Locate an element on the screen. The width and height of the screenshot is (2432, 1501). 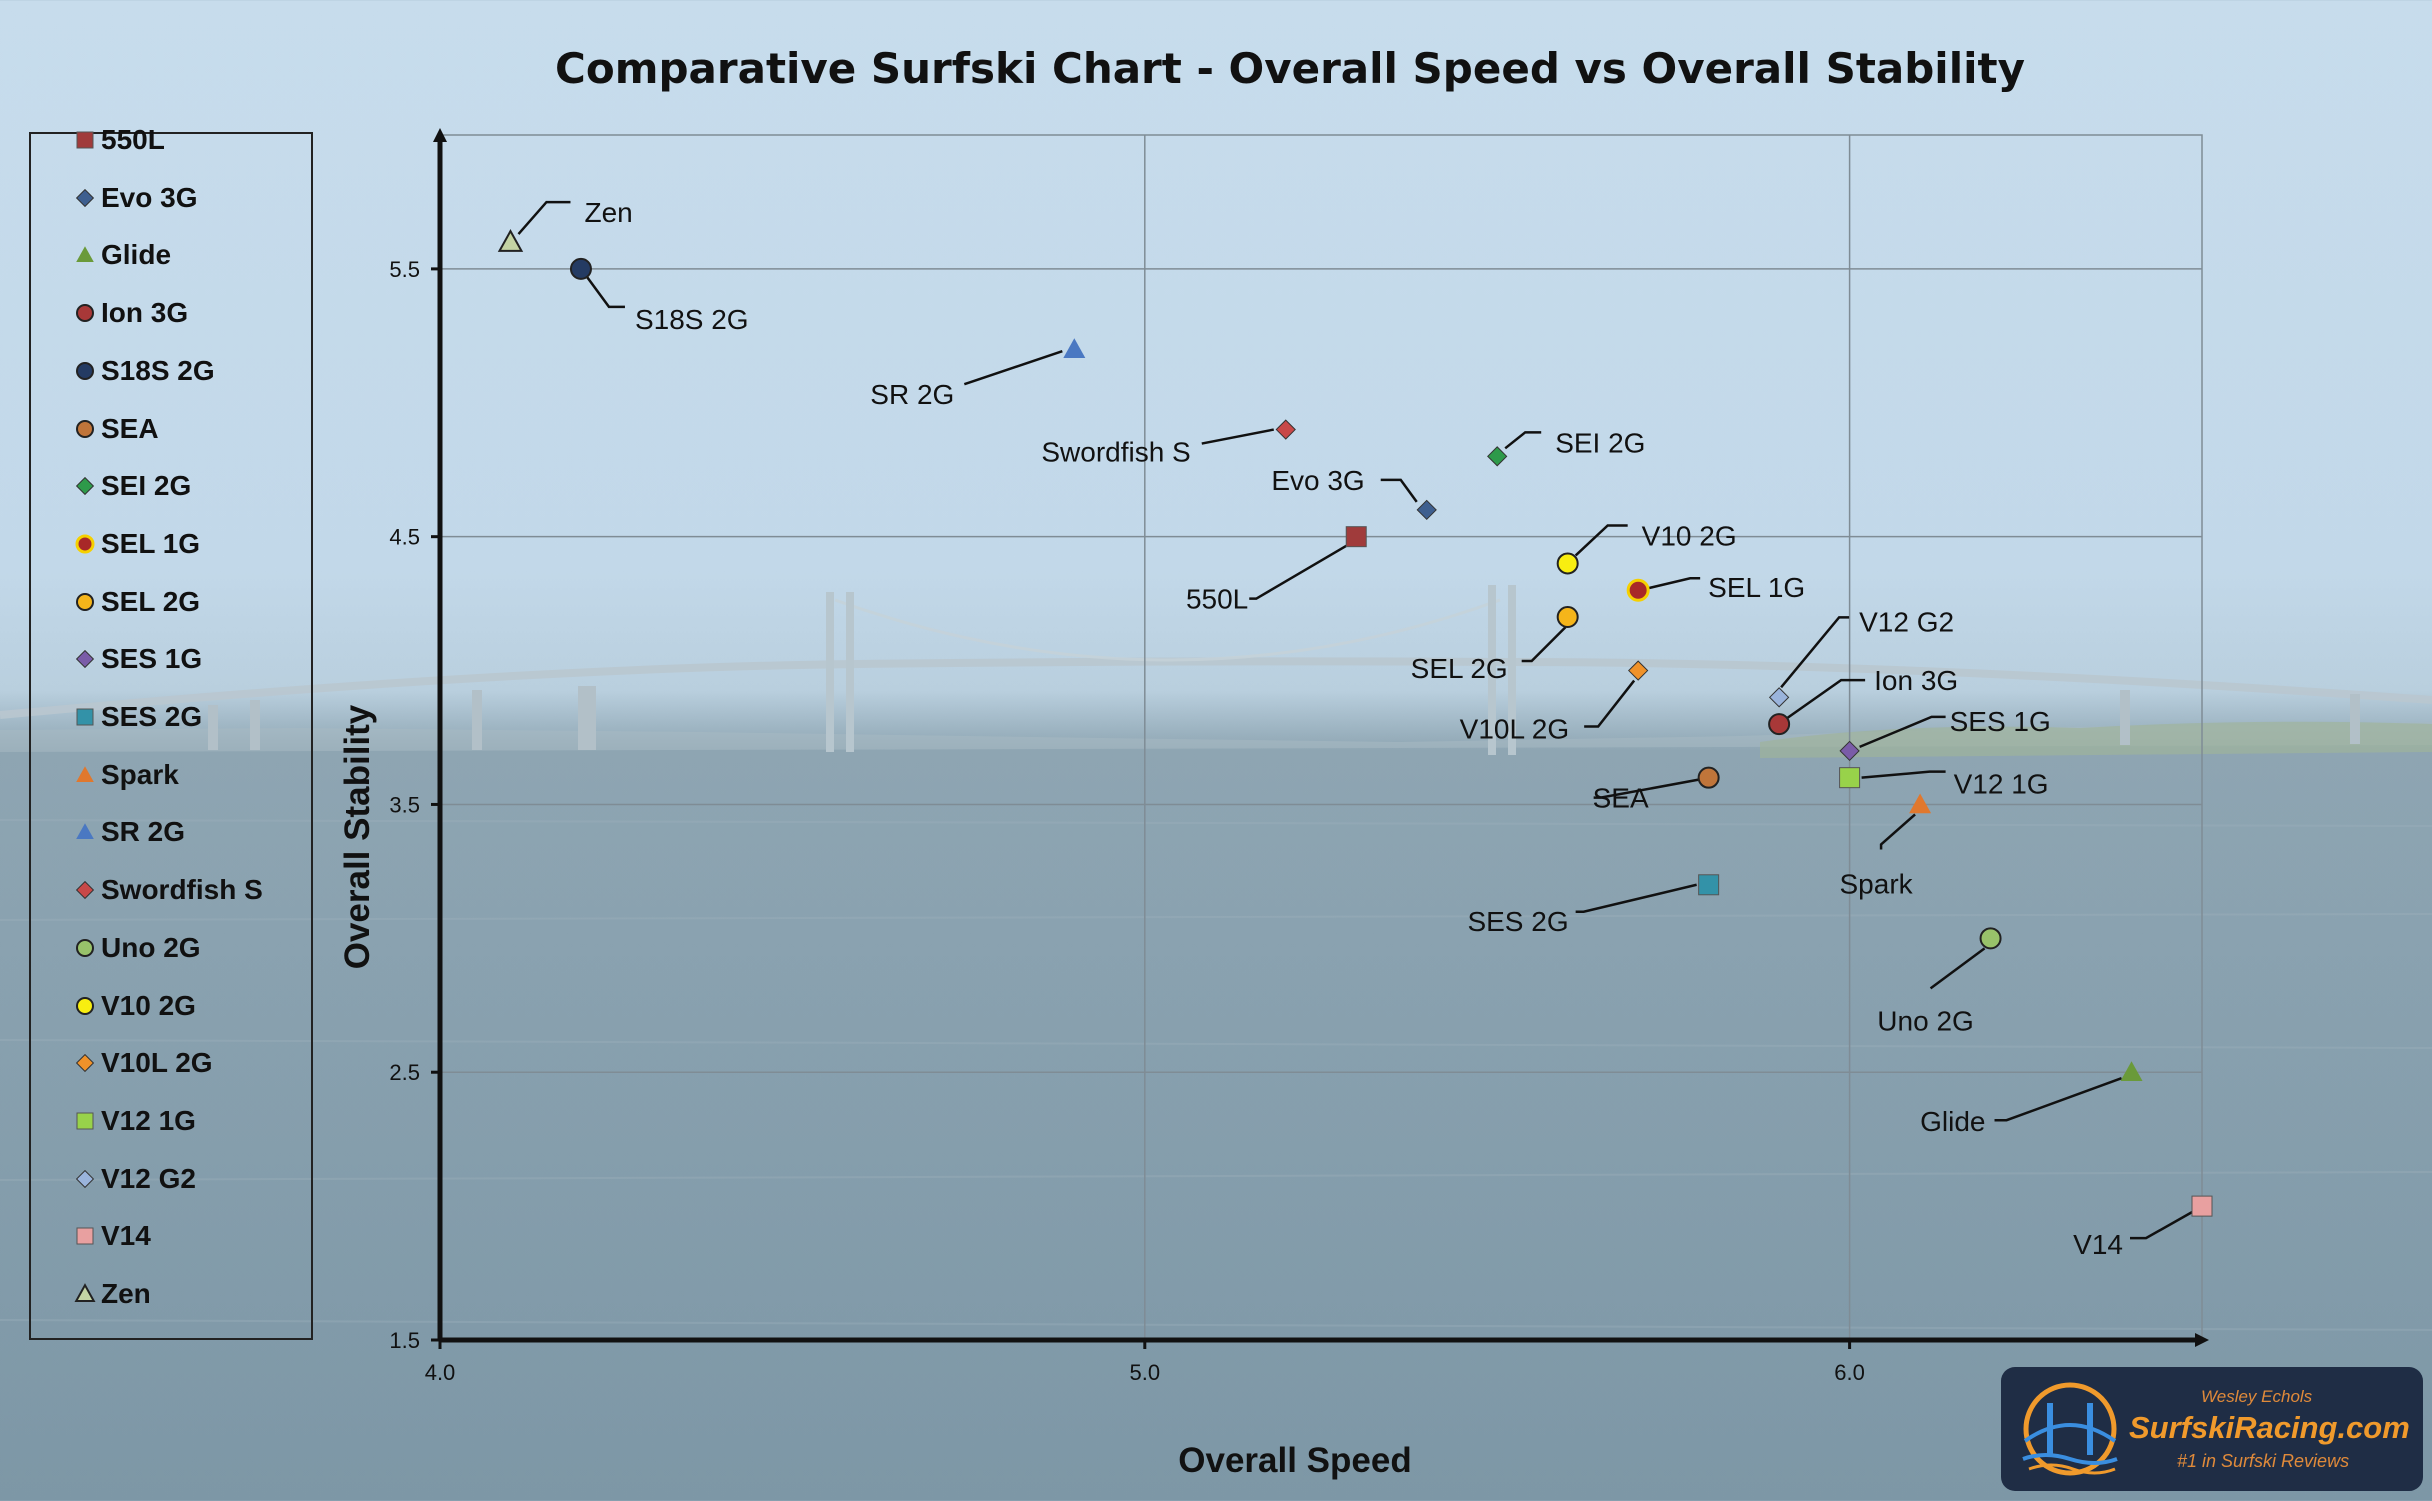
point-v10-2g is located at coordinates (1567, 563).